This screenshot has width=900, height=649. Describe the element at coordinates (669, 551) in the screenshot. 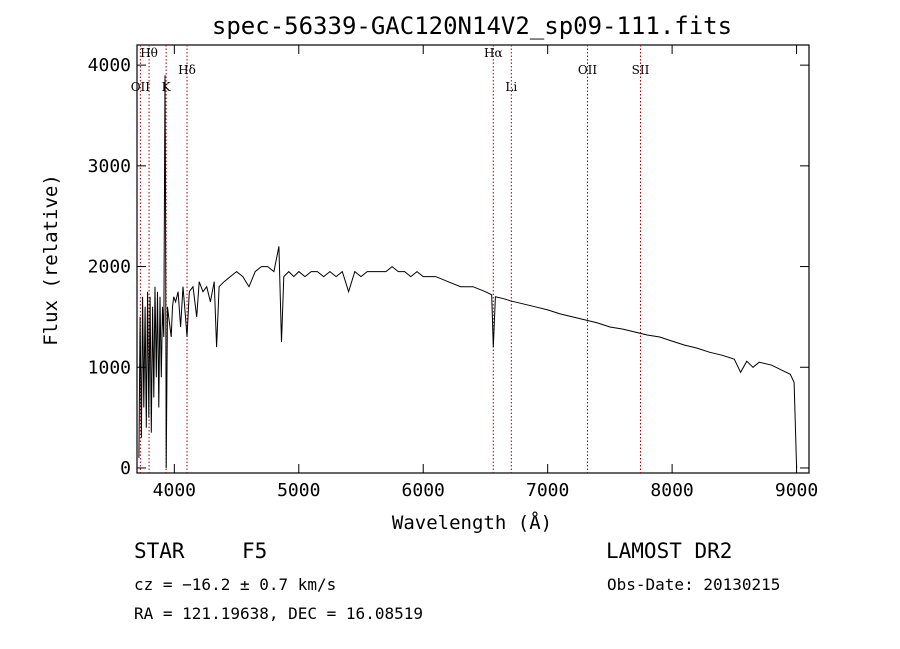

I see `survey-name: LAMOST DR2` at that location.